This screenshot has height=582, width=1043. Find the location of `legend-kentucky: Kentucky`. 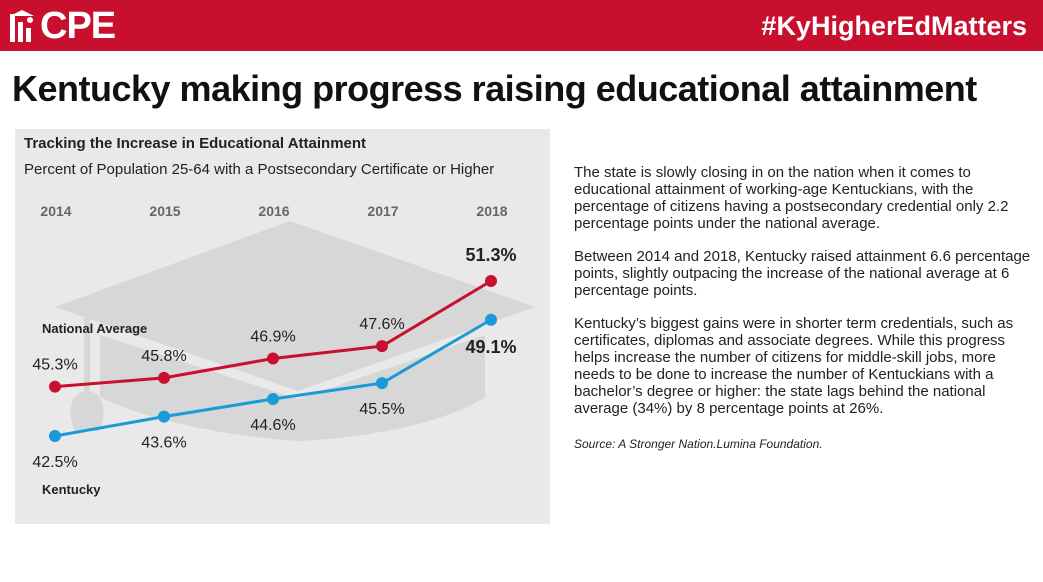

legend-kentucky: Kentucky is located at coordinates (71, 489).